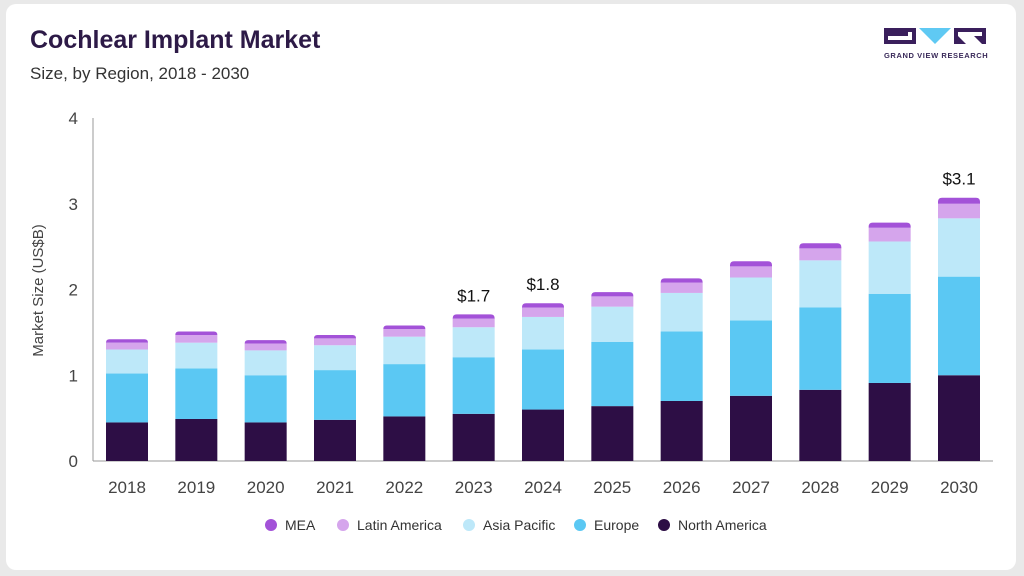 The image size is (1024, 576). I want to click on bar-total-label: $3.1, so click(958, 179).